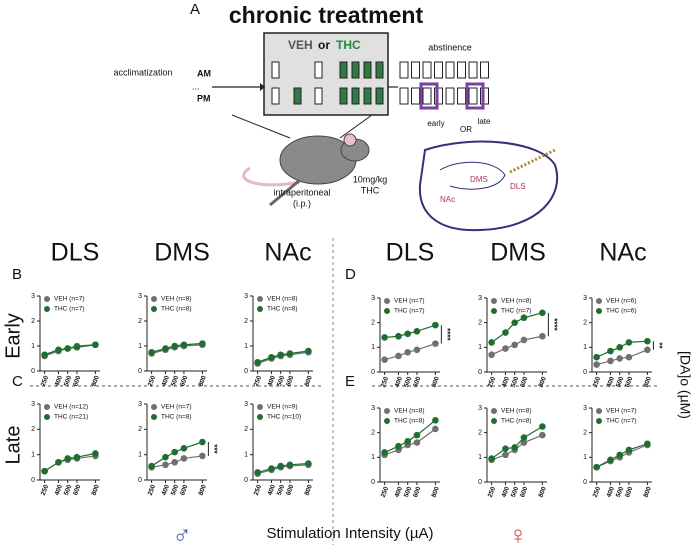  What do you see at coordinates (17, 381) in the screenshot?
I see `panel-label: C` at bounding box center [17, 381].